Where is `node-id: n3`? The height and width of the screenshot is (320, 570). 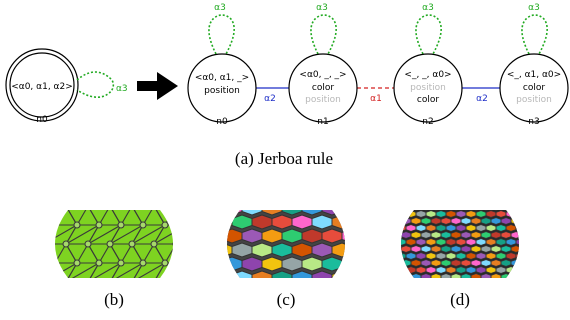 node-id: n3 is located at coordinates (533, 122).